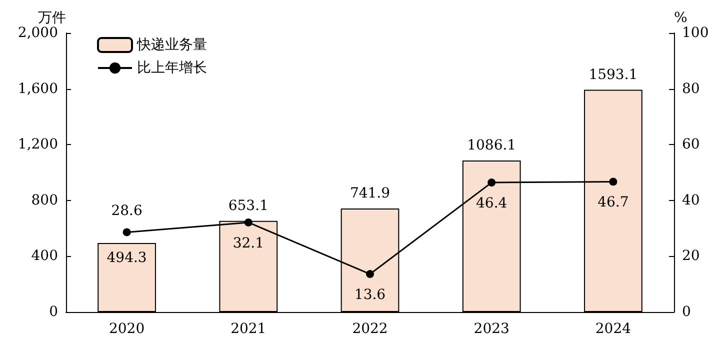 This screenshot has height=344, width=720. Describe the element at coordinates (491, 145) in the screenshot. I see `data-label: 1086.1` at that location.